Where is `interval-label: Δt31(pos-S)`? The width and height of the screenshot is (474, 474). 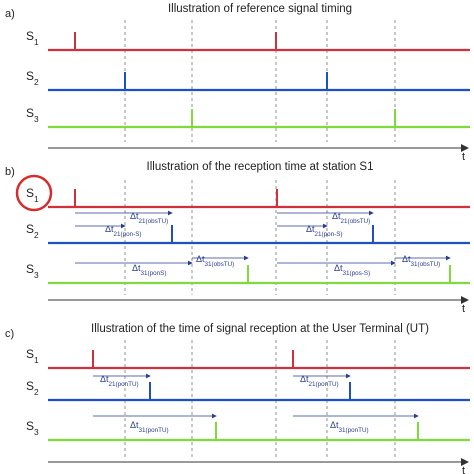
interval-label: Δt31(pos-S) is located at coordinates (352, 270).